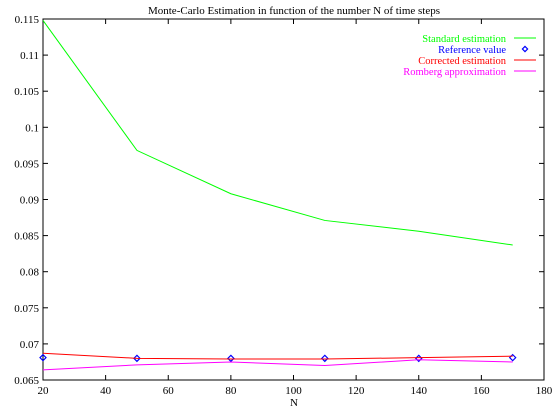 The height and width of the screenshot is (410, 556). Describe the element at coordinates (30, 201) in the screenshot. I see `y-tick-label: 0.09` at that location.